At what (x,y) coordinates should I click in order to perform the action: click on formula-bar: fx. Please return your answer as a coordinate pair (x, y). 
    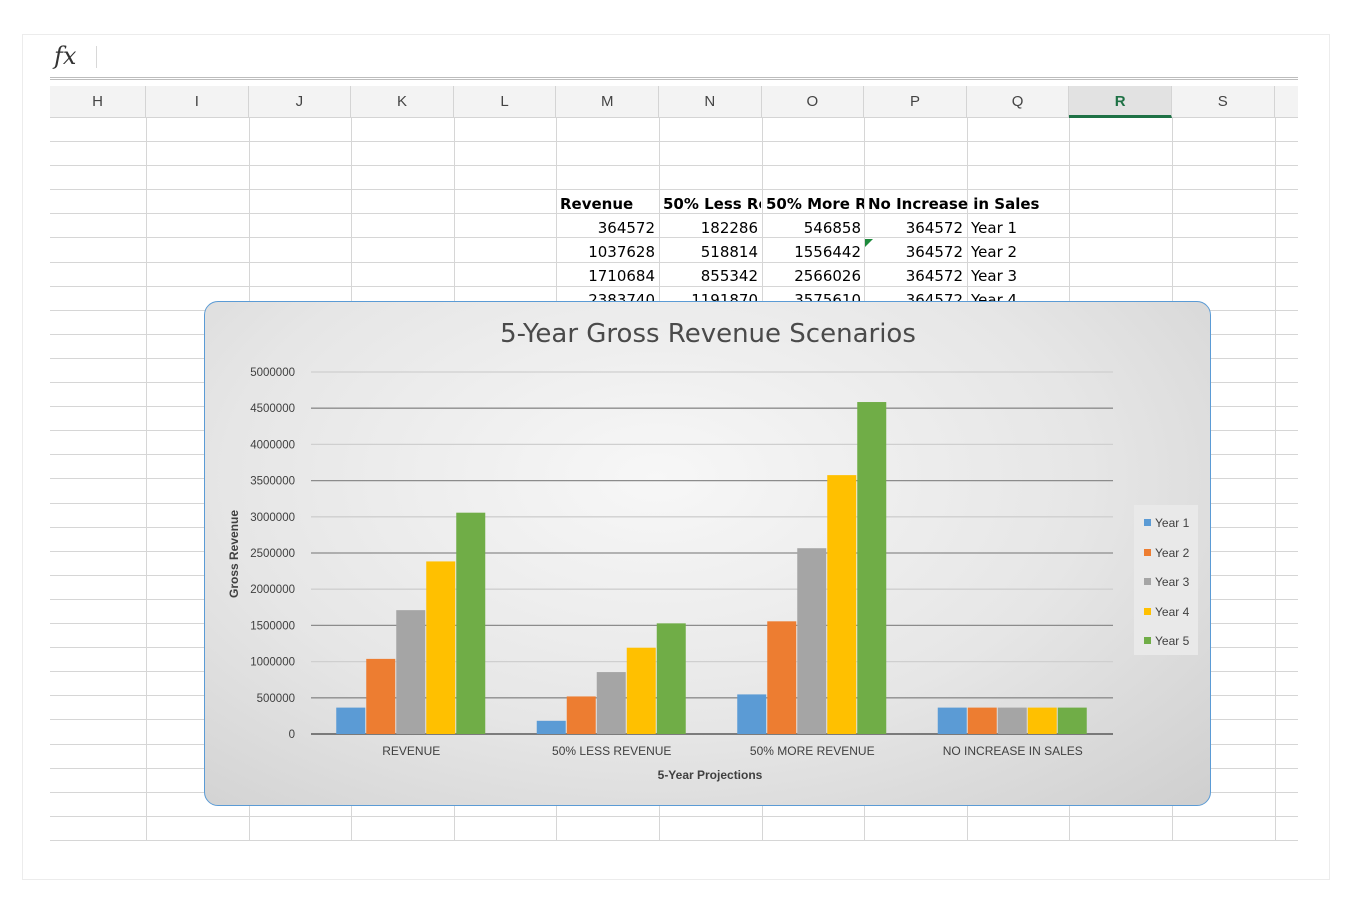
    Looking at the image, I should click on (674, 60).